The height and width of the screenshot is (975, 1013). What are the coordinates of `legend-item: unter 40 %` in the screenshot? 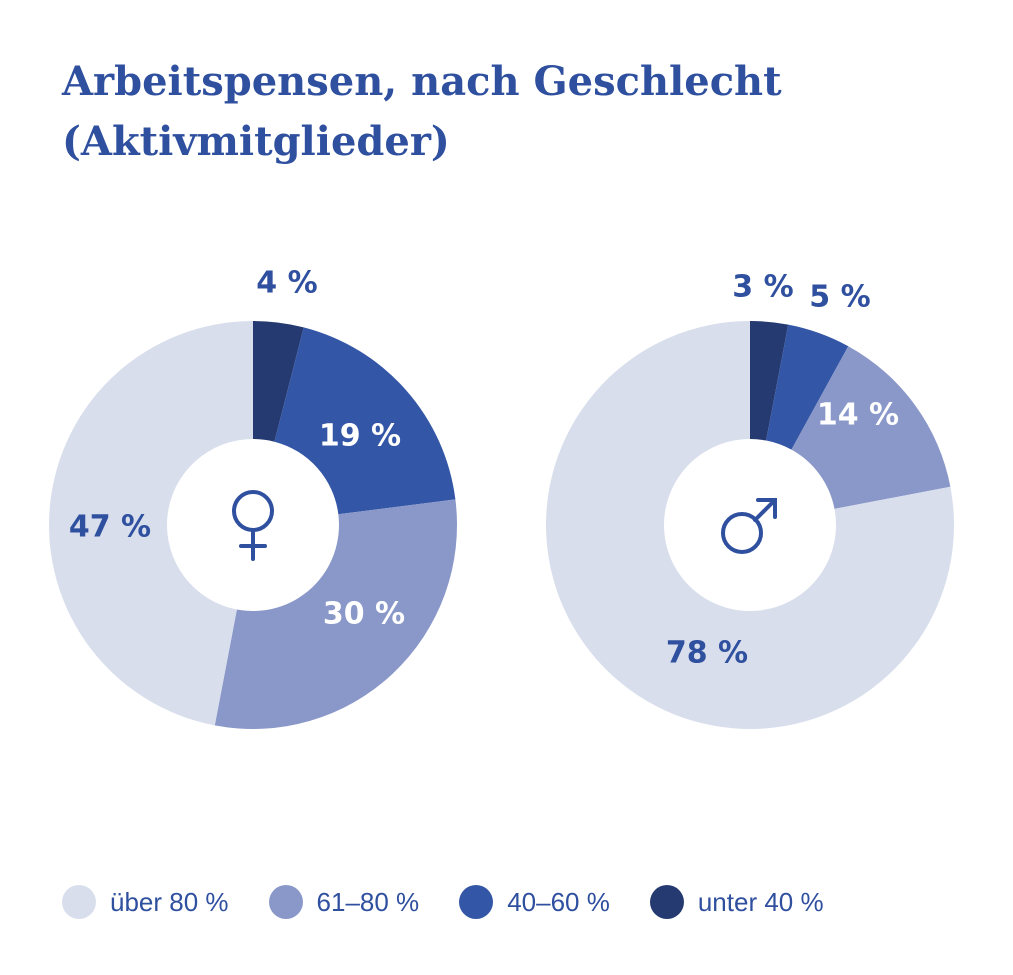 It's located at (736, 902).